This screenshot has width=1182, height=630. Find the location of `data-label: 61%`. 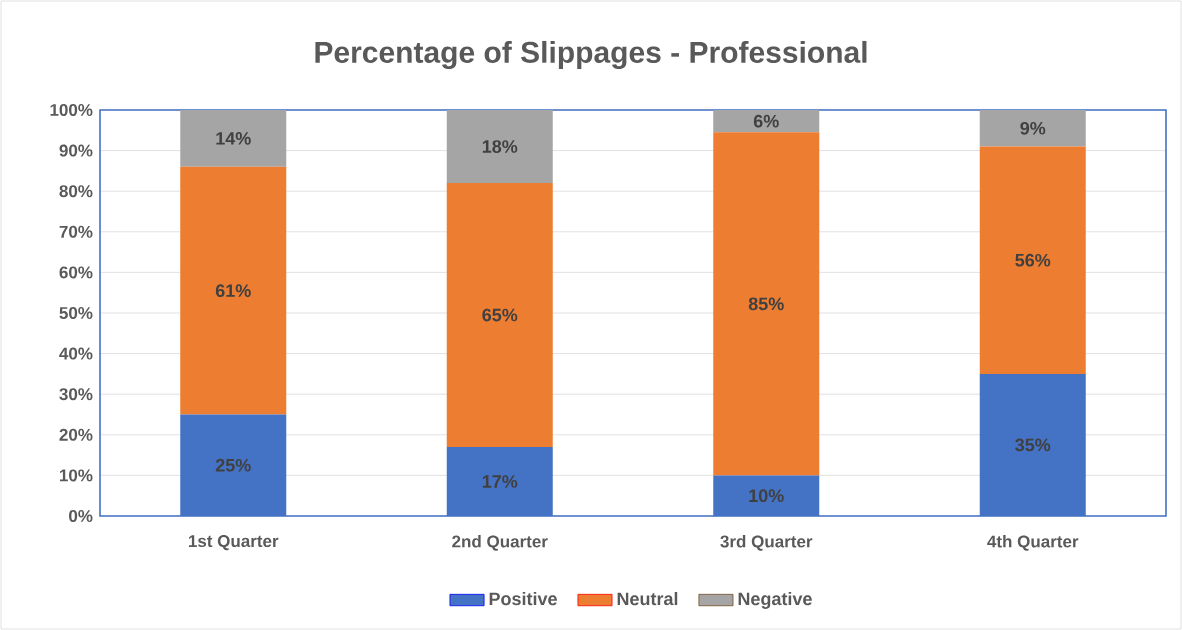

data-label: 61% is located at coordinates (233, 291).